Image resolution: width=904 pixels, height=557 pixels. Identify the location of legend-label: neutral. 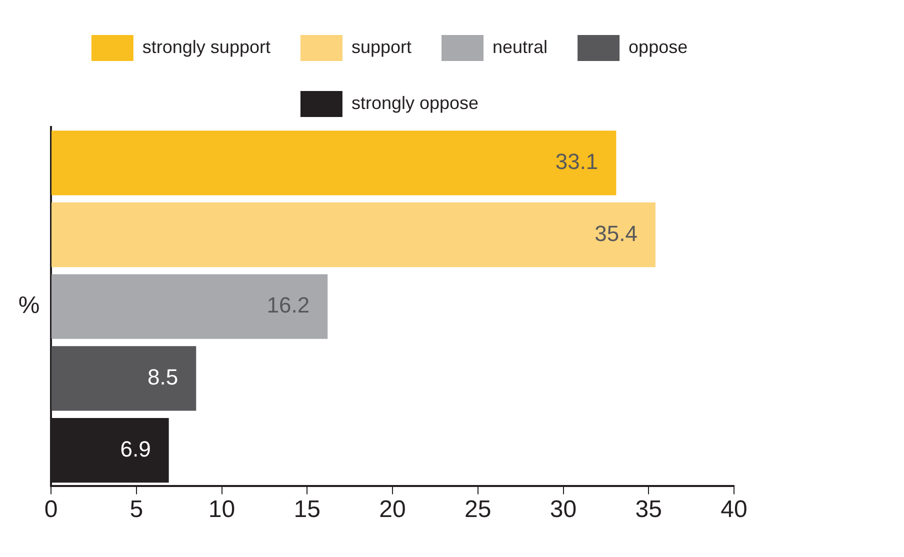
(520, 46).